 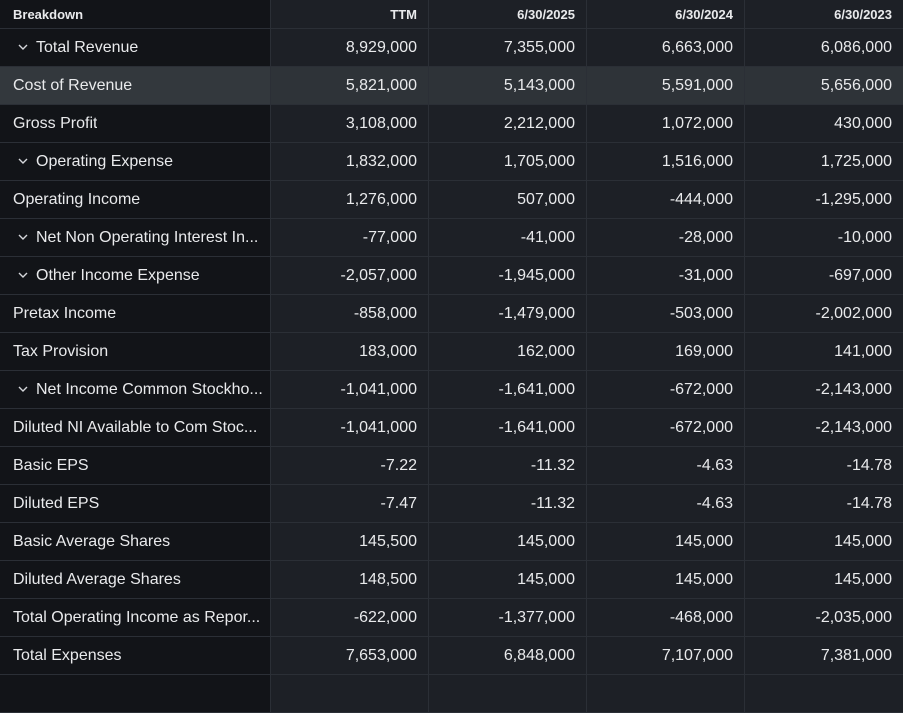 I want to click on row-value-cell: -28,000, so click(x=666, y=237).